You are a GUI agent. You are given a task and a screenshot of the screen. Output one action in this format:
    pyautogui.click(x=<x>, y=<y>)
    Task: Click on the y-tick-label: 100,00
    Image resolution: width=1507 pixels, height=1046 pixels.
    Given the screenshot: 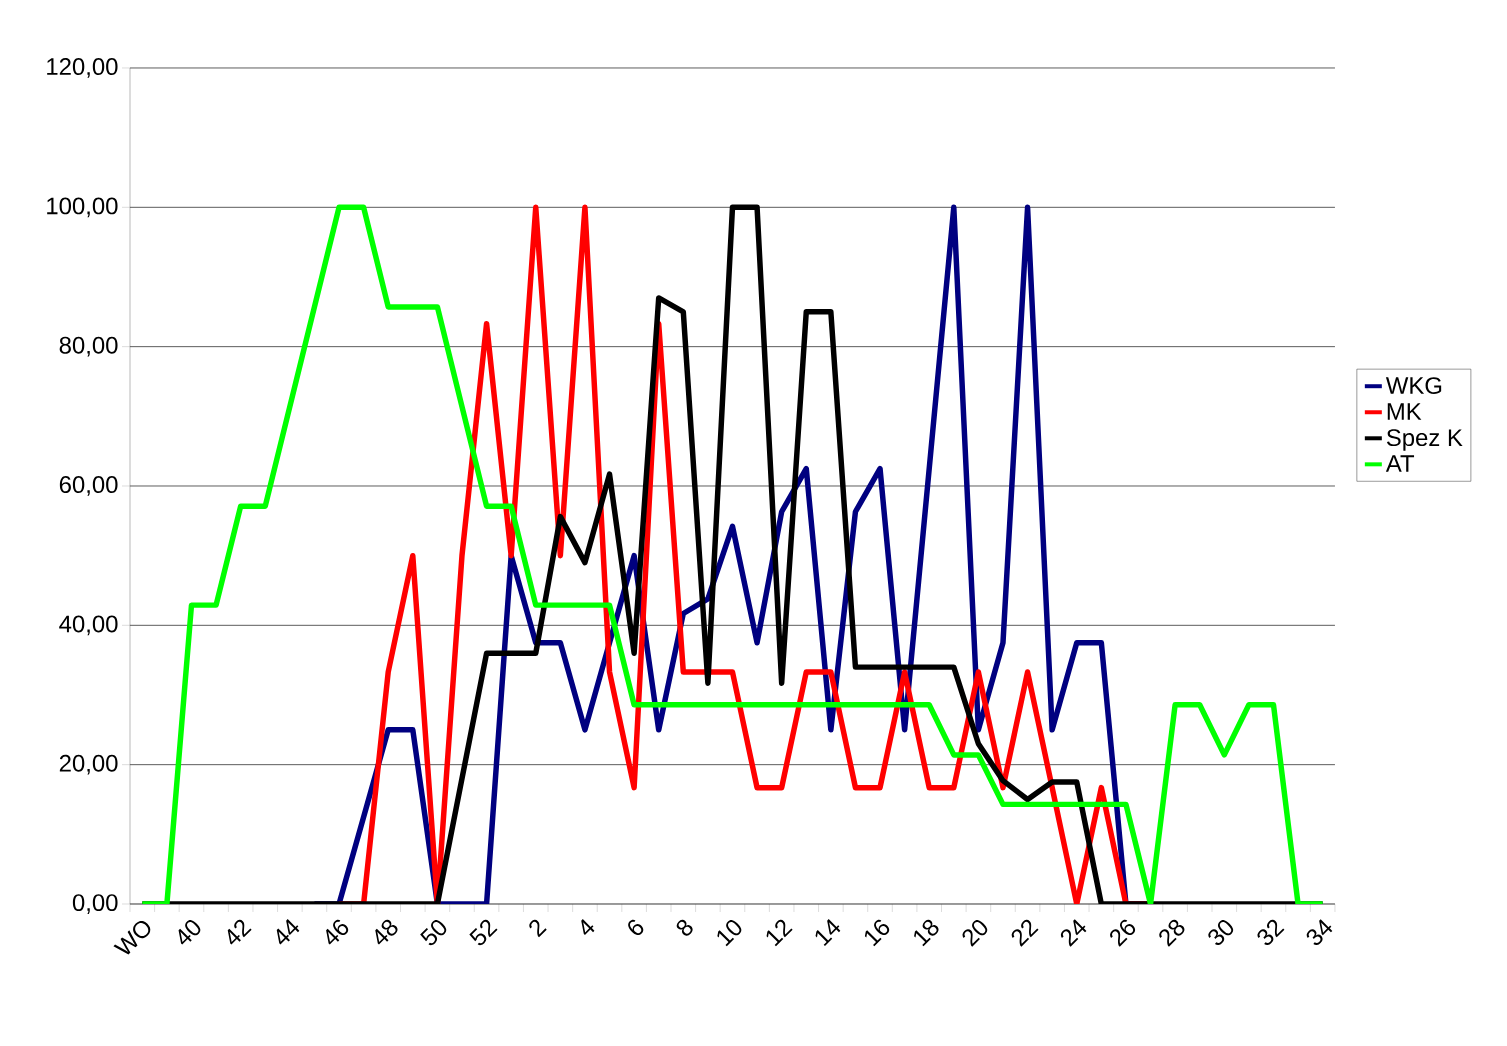 What is the action you would take?
    pyautogui.click(x=82, y=207)
    